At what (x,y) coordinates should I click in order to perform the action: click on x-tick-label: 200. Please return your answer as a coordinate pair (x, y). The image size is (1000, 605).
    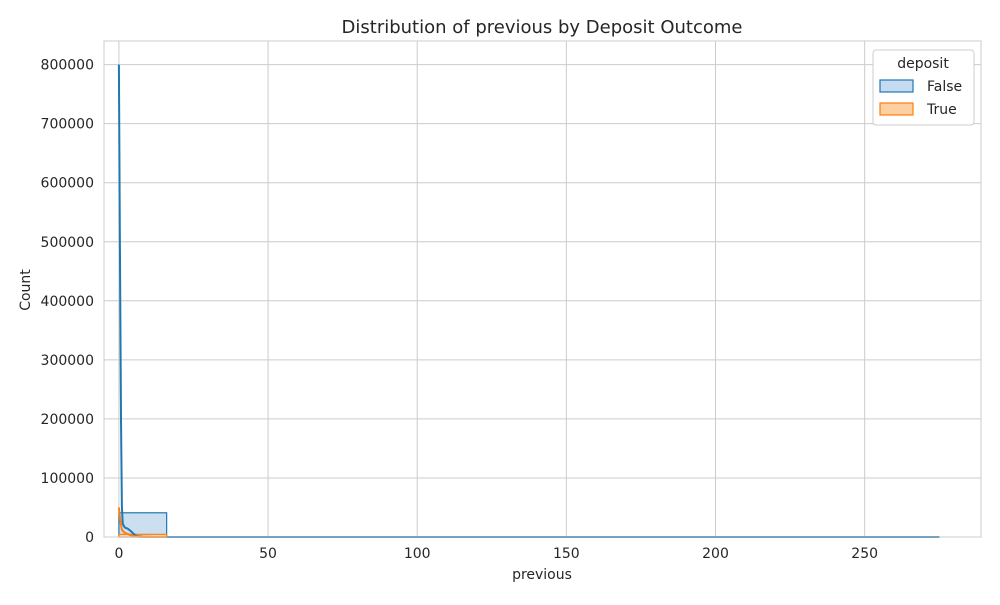
    Looking at the image, I should click on (715, 554).